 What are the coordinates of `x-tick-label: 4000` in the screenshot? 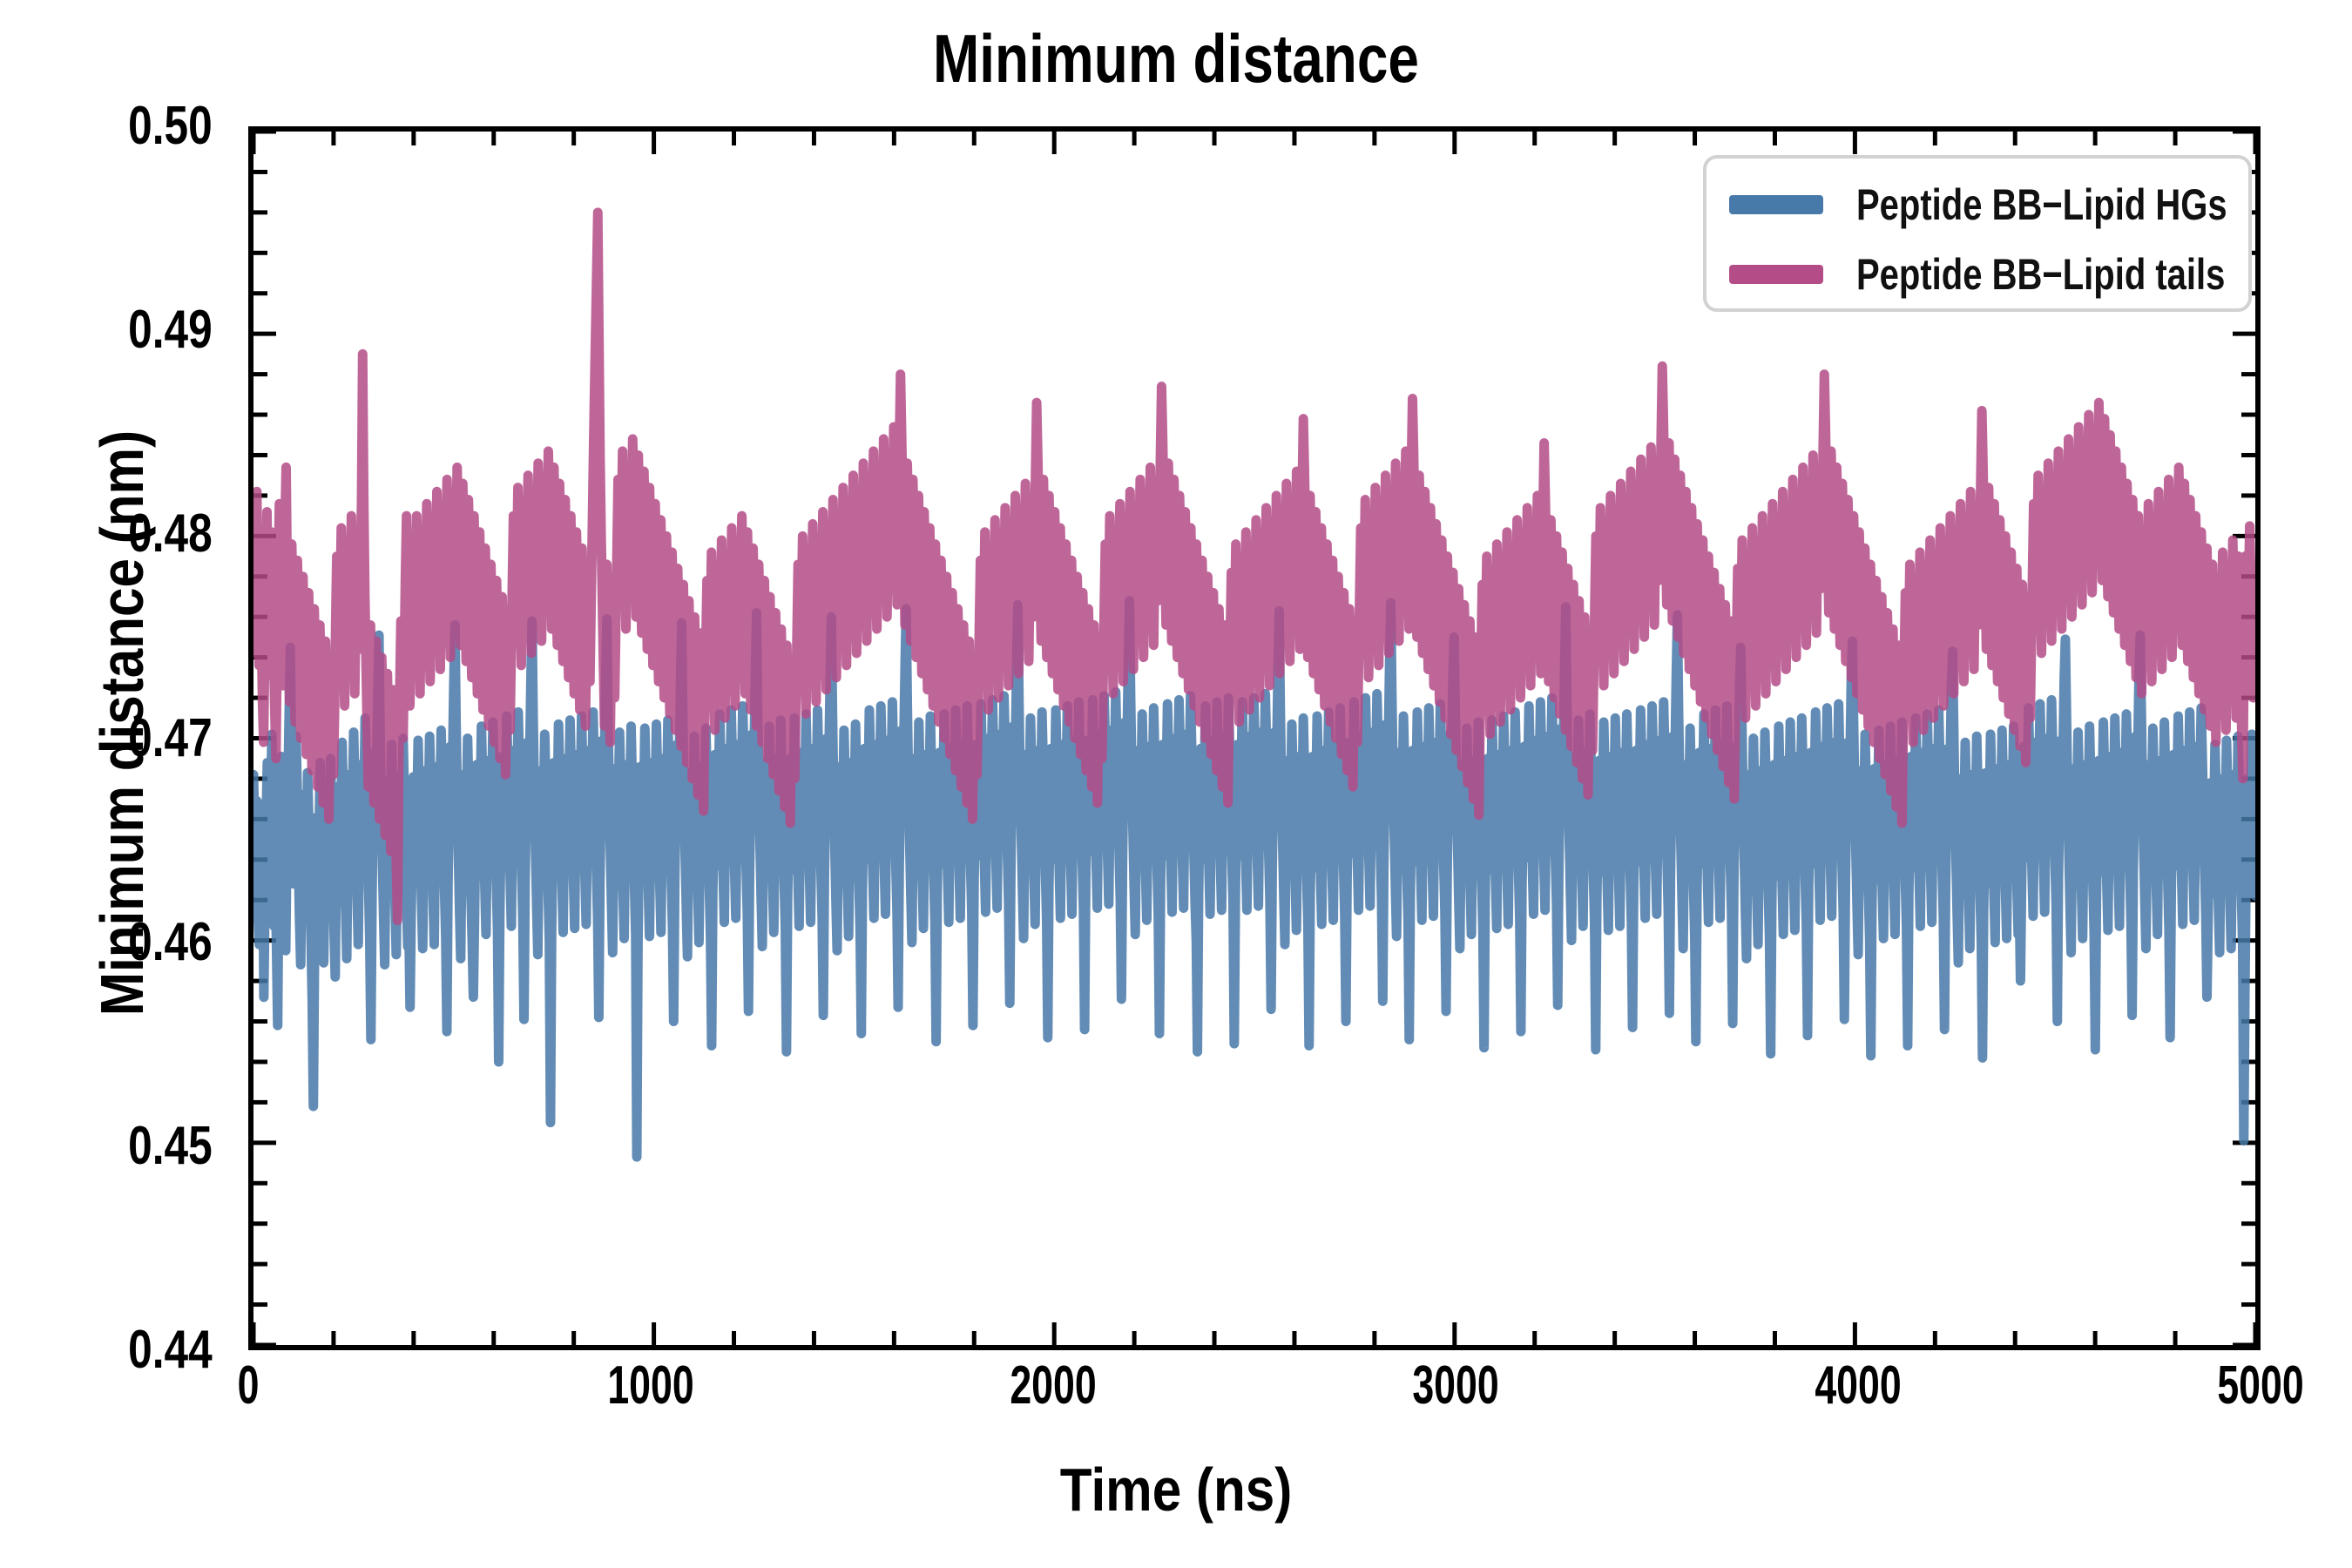 It's located at (1859, 1385).